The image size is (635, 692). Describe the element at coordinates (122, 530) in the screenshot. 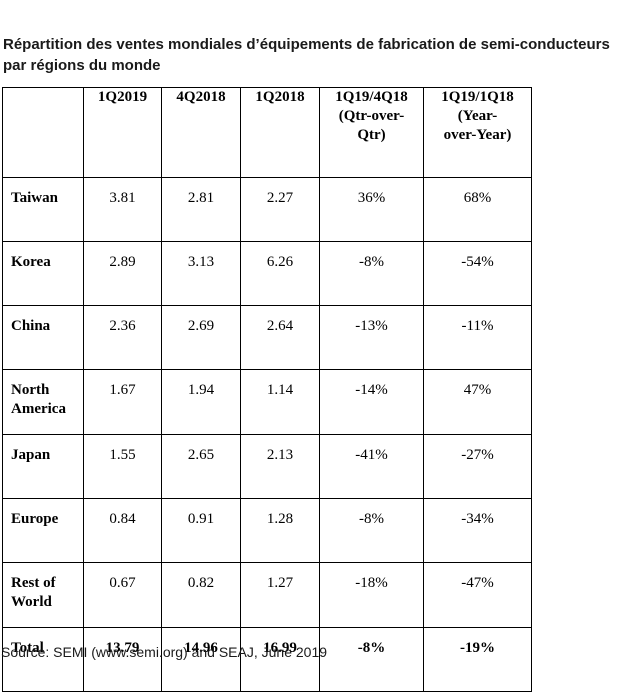

I see `data-cell: 0.84` at that location.